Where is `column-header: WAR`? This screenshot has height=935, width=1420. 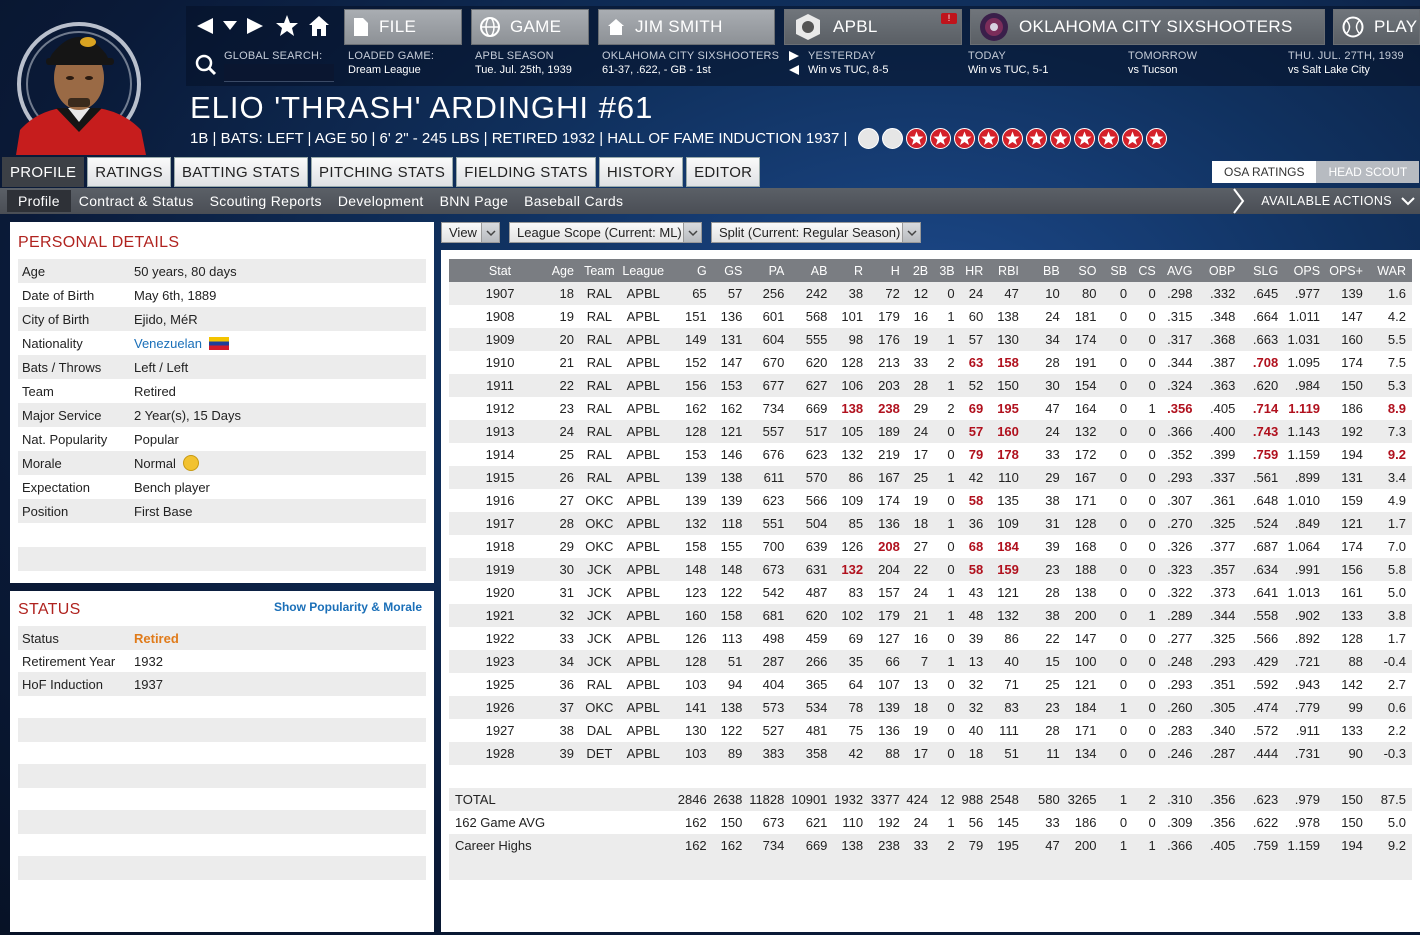
column-header: WAR is located at coordinates (1390, 270).